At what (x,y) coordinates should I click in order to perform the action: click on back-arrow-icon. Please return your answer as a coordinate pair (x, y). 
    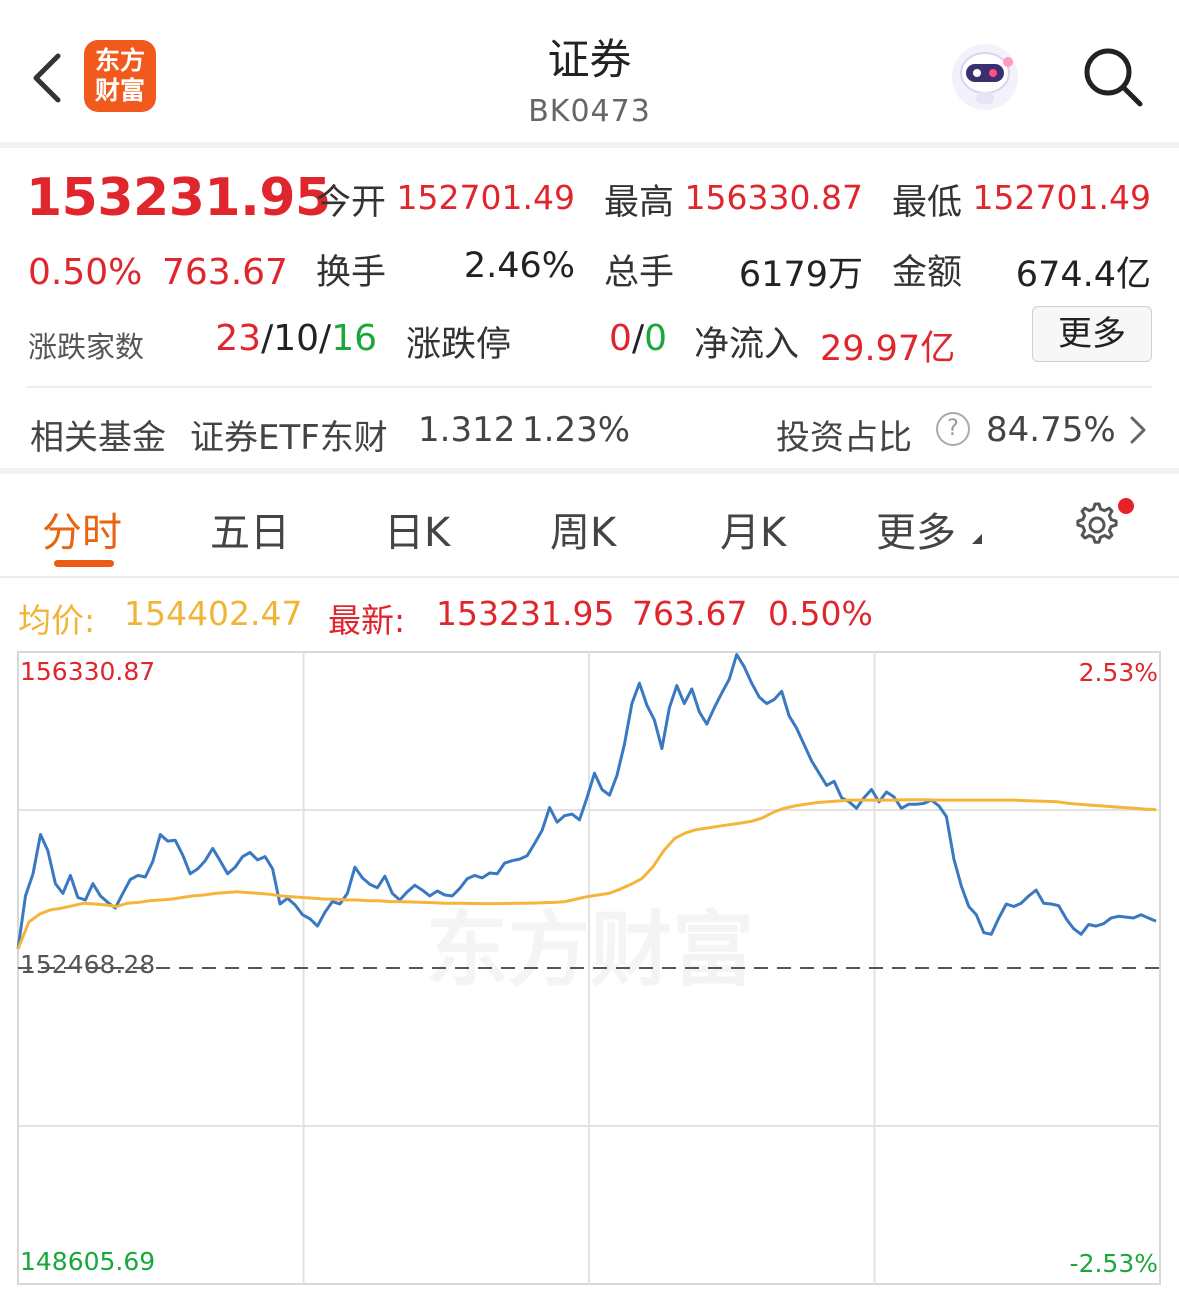
    Looking at the image, I should click on (48, 78).